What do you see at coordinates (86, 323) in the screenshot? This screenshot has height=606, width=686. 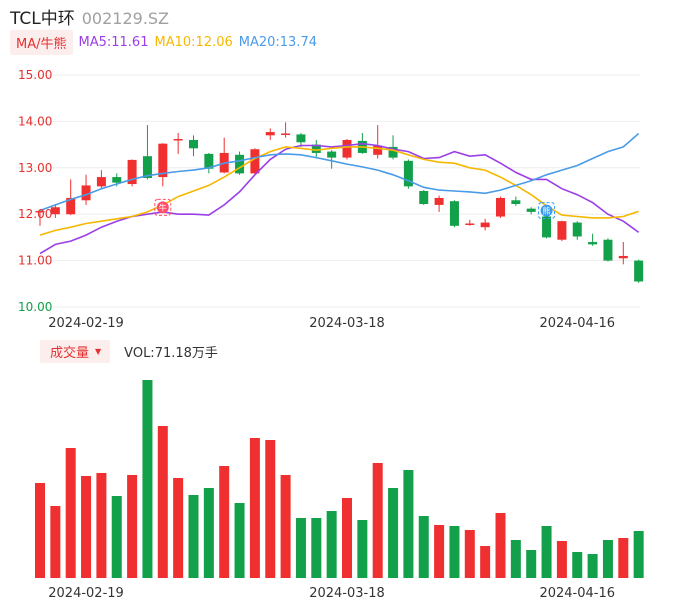 I see `date-tick-label: 2024-02-19` at bounding box center [86, 323].